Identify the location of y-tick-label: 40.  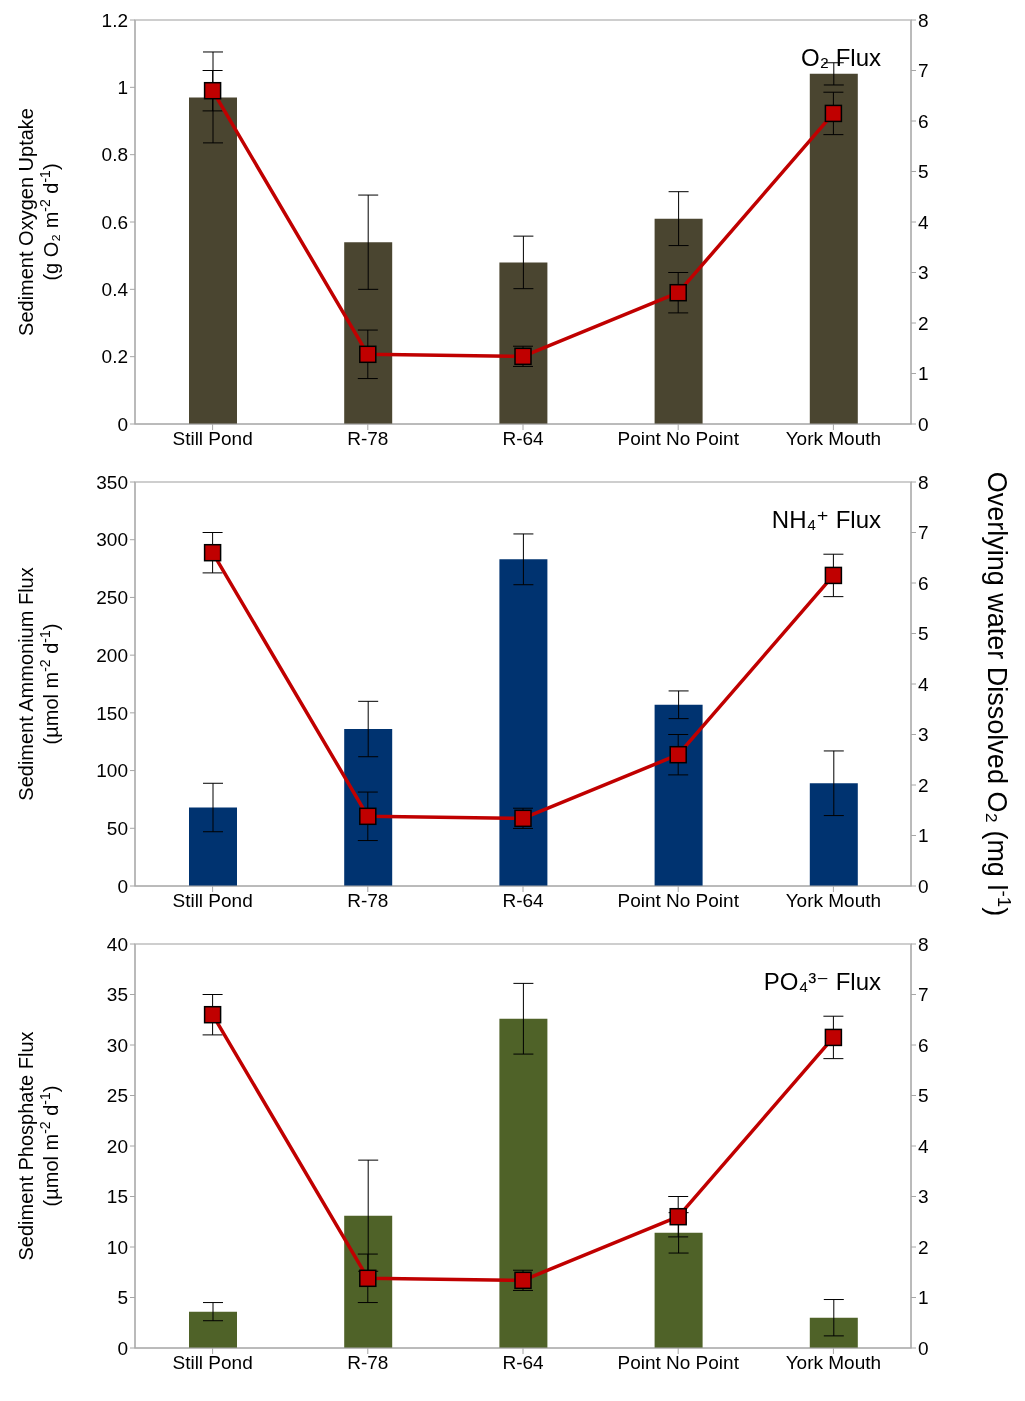
(117, 944).